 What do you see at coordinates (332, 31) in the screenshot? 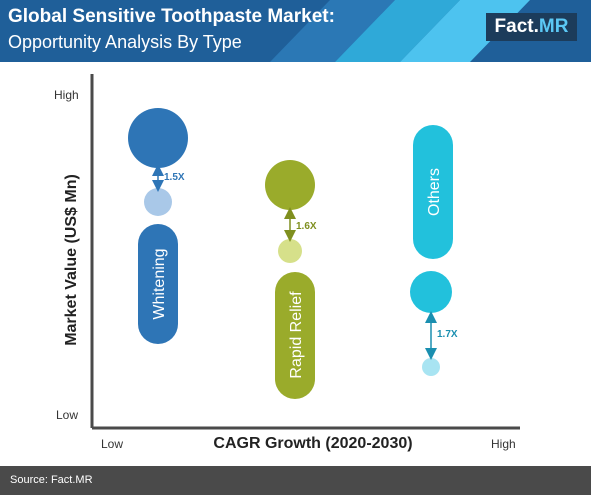
I see `header-stripe-dark` at bounding box center [332, 31].